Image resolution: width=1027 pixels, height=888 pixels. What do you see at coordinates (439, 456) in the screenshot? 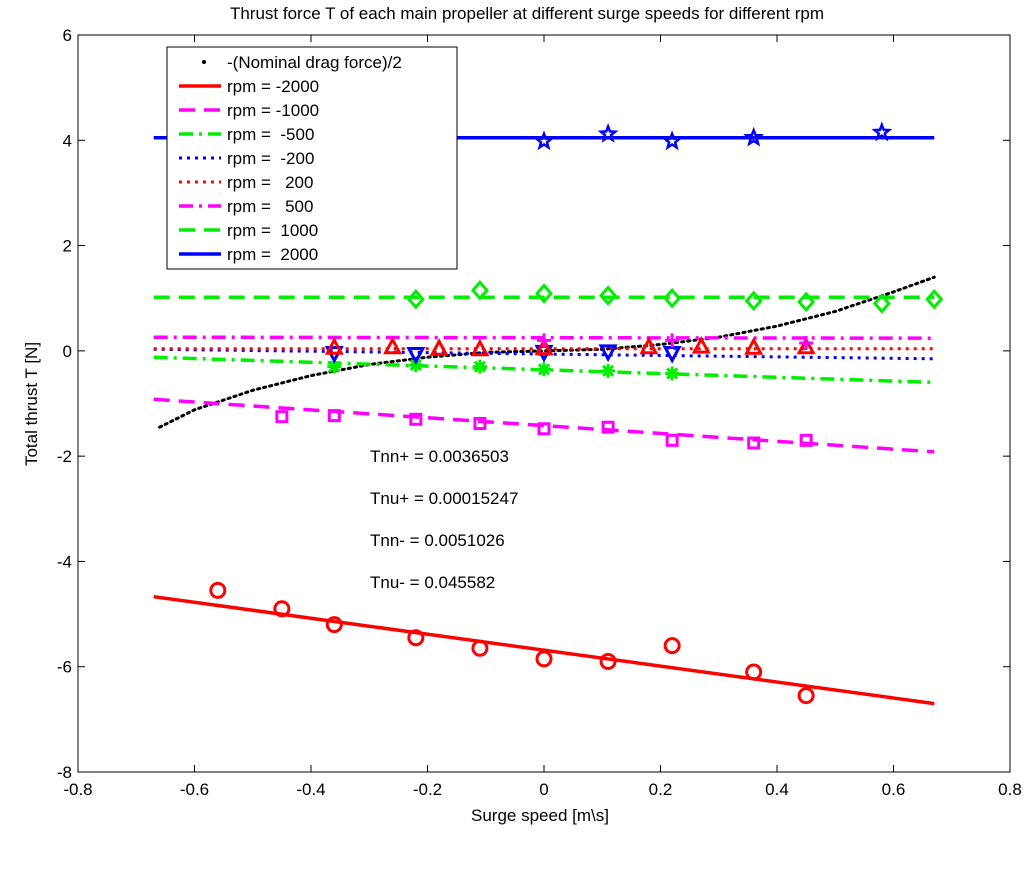
I see `coefficient-annotation: Tnn+ = 0.0036503` at bounding box center [439, 456].